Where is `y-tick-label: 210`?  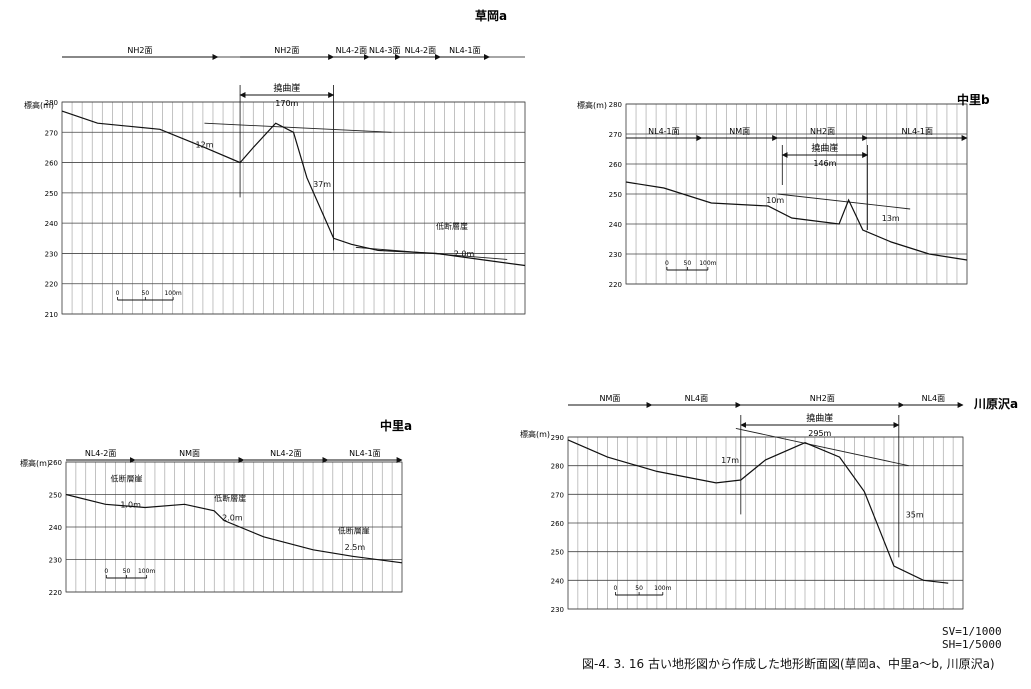
y-tick-label: 210 is located at coordinates (51, 315).